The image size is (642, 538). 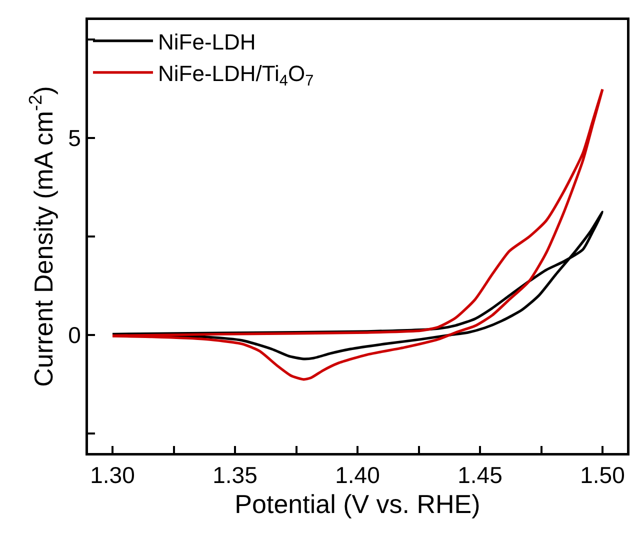 What do you see at coordinates (602, 475) in the screenshot?
I see `x-tick-label: 1.50` at bounding box center [602, 475].